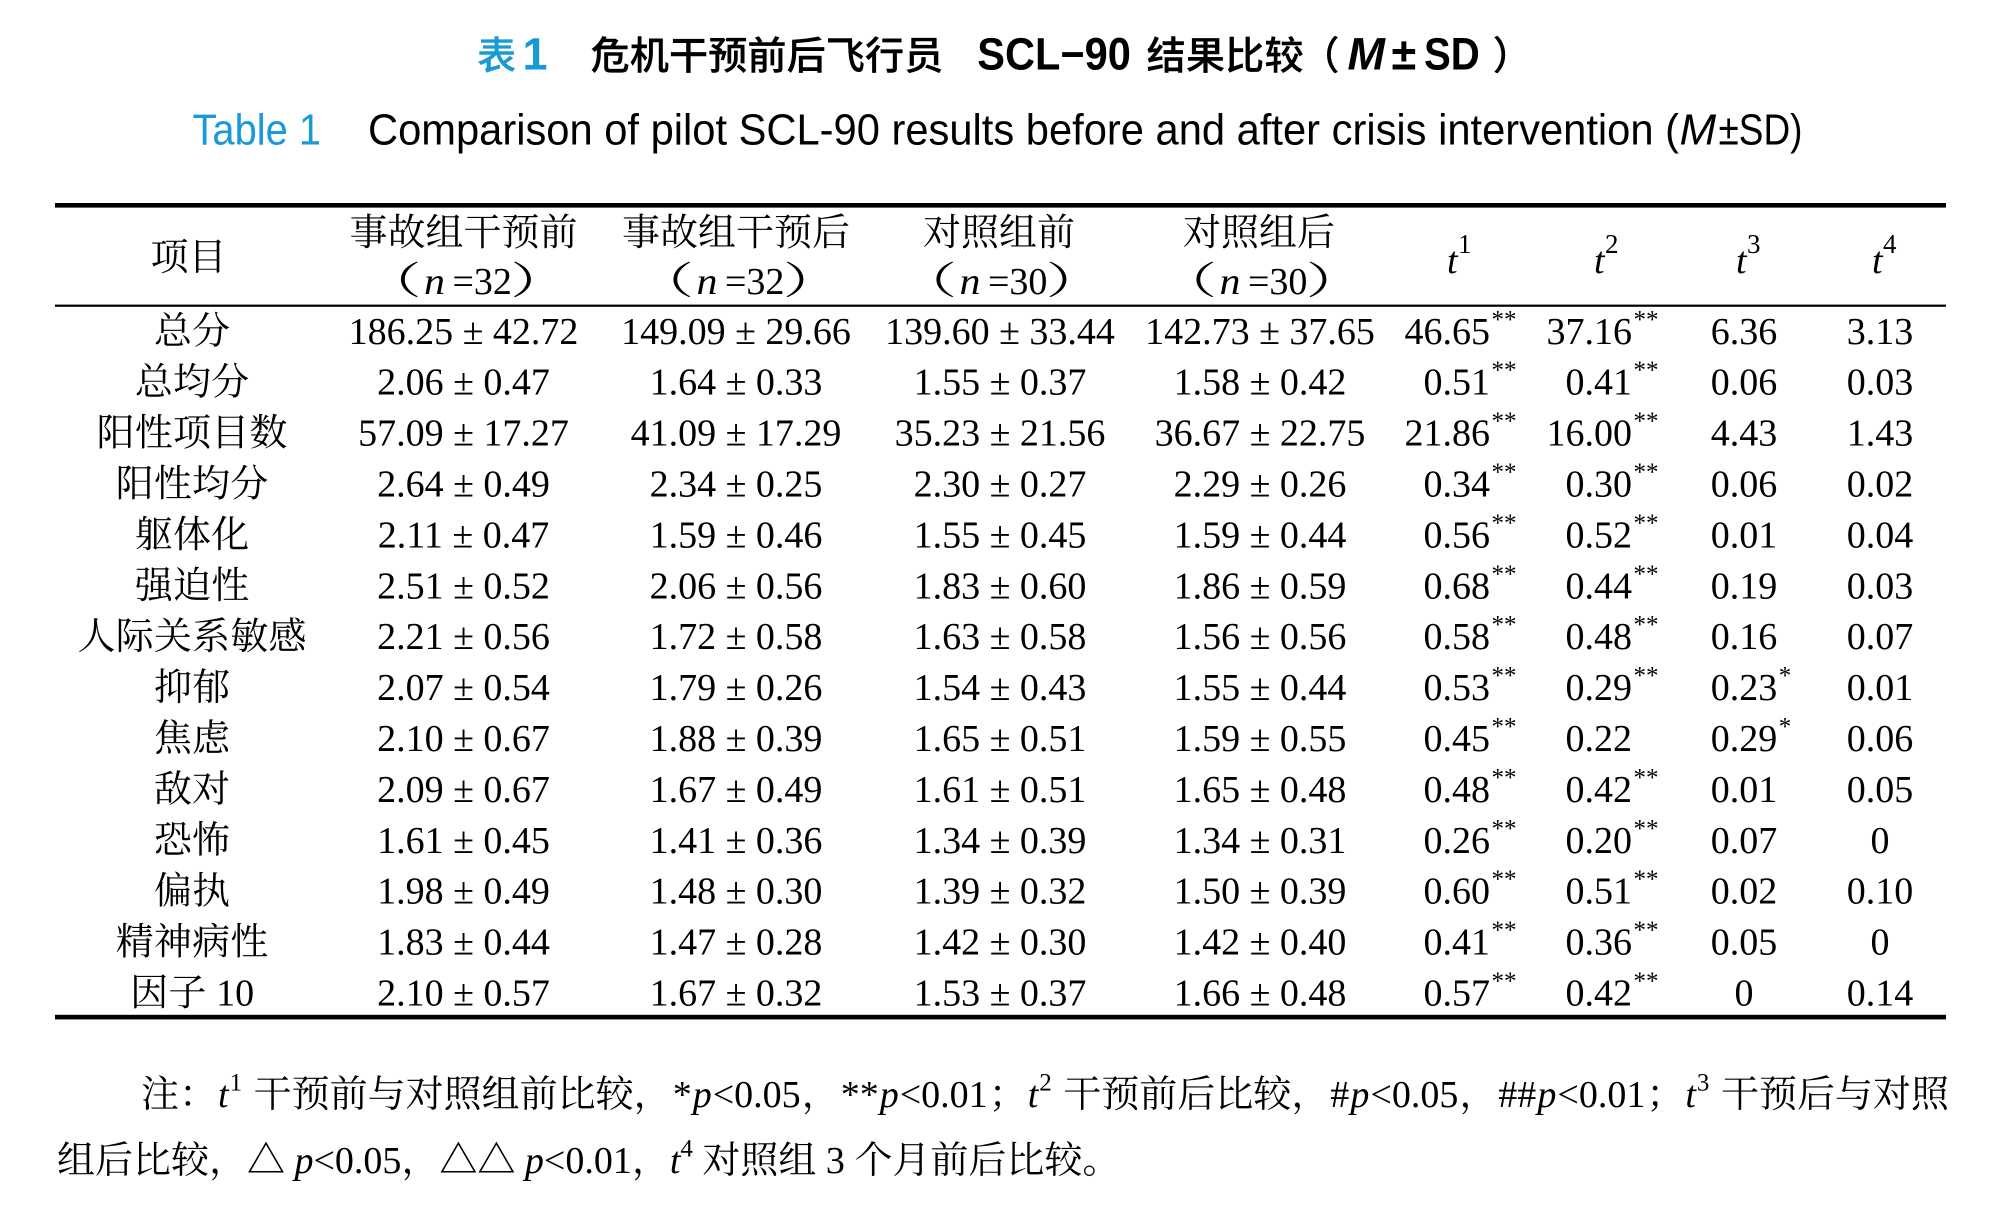  What do you see at coordinates (1599, 790) in the screenshot?
I see `svg-text: 0.42` at bounding box center [1599, 790].